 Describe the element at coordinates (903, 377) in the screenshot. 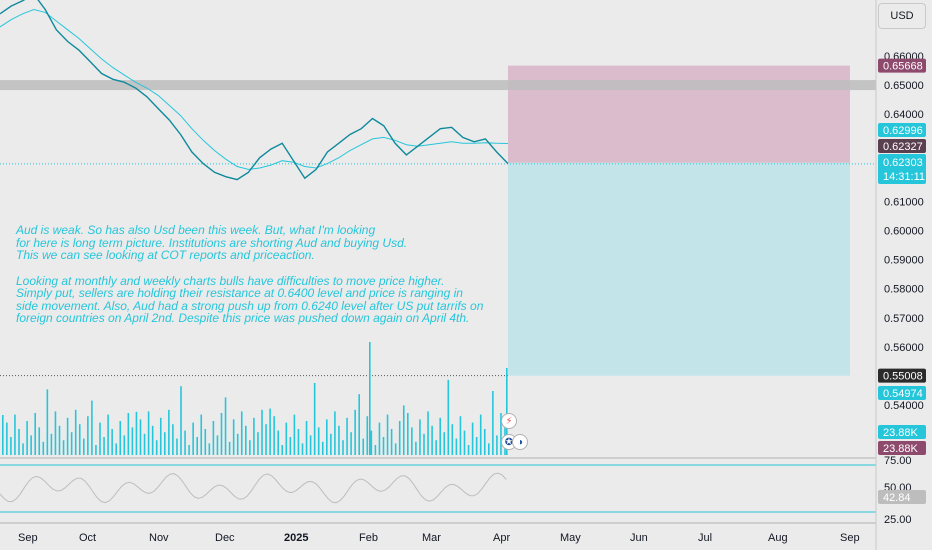

I see `target-price-tag: 0.55008` at that location.